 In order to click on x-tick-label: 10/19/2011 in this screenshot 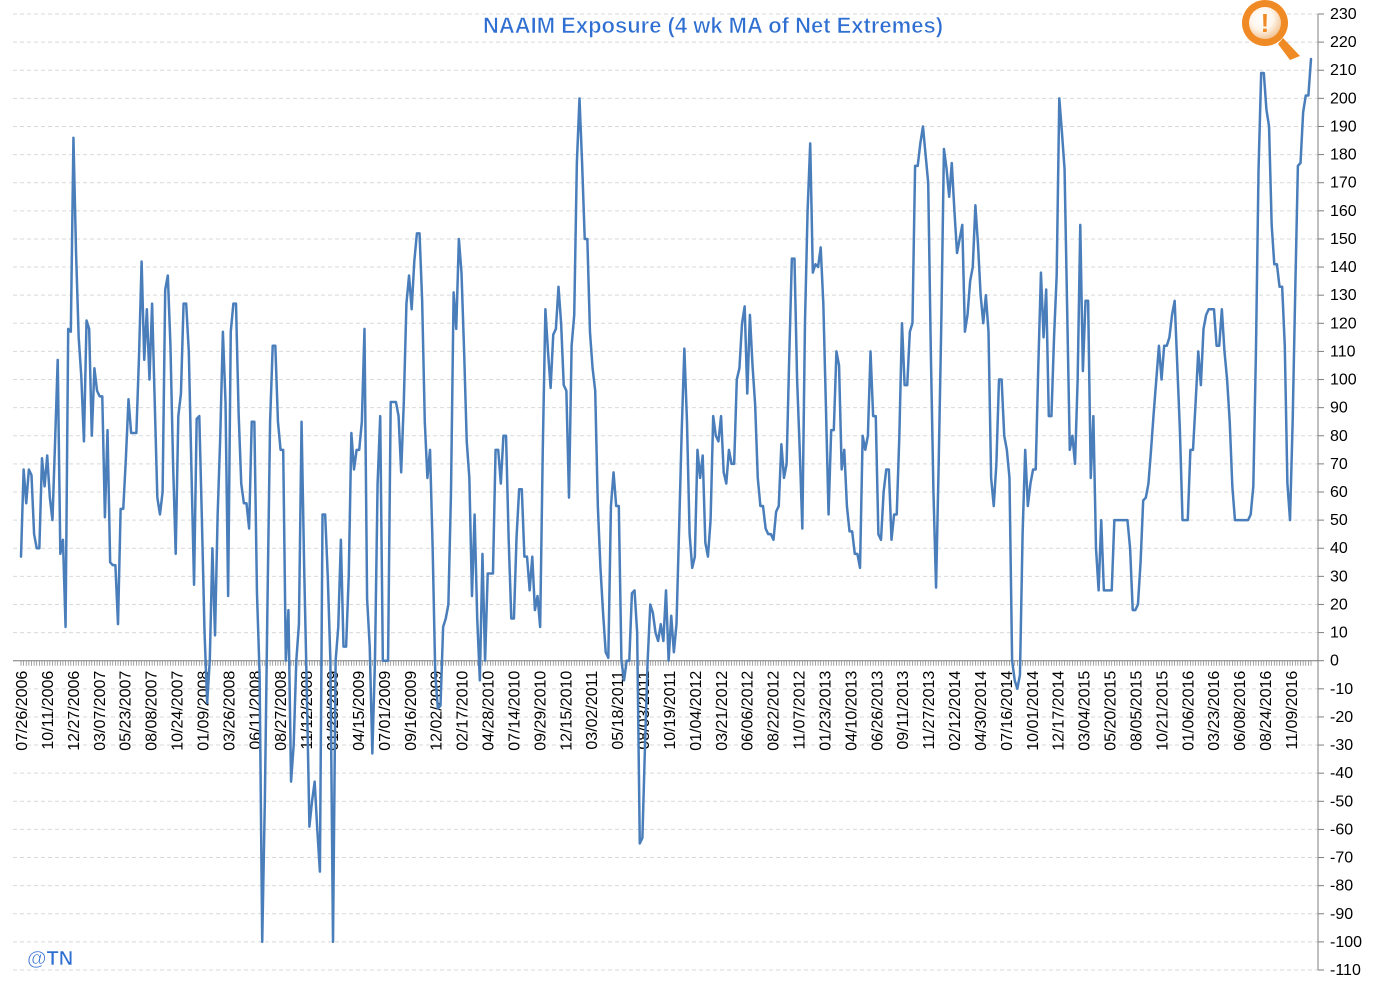, I will do `click(670, 710)`.